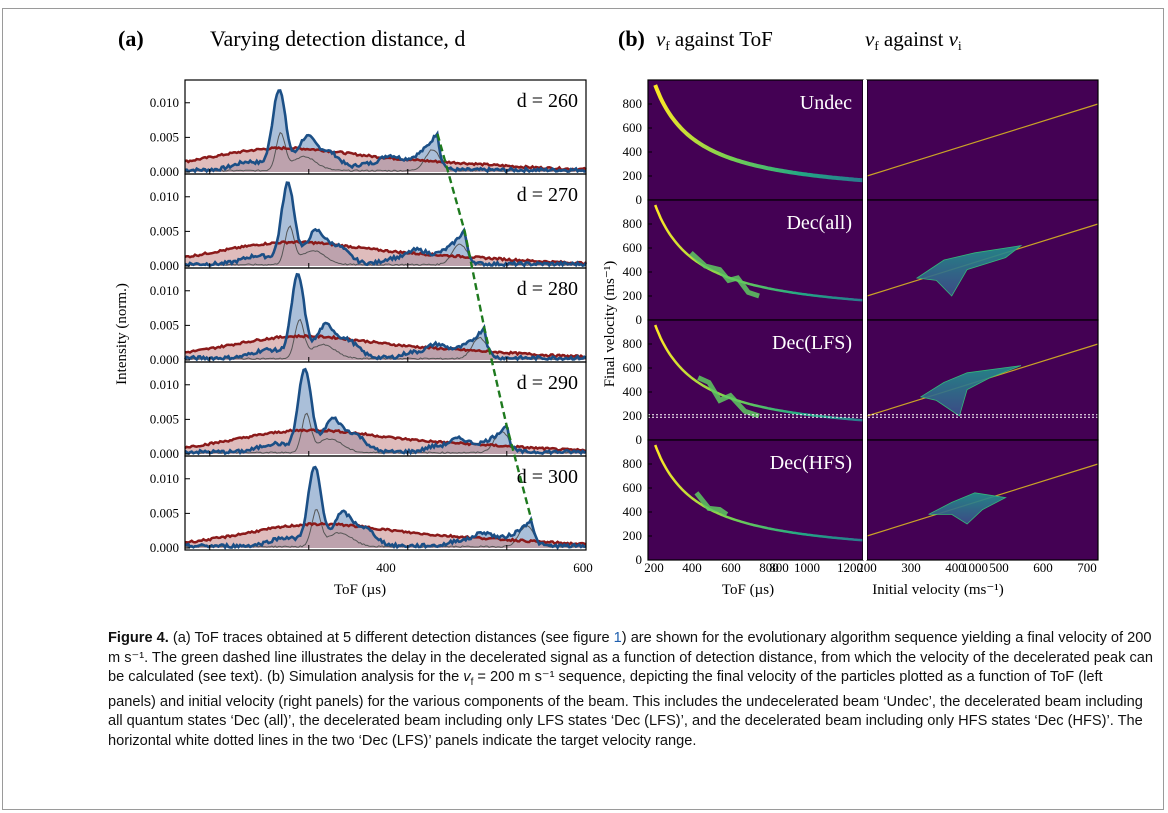  Describe the element at coordinates (547, 101) in the screenshot. I see `distance-label: d = 260` at that location.